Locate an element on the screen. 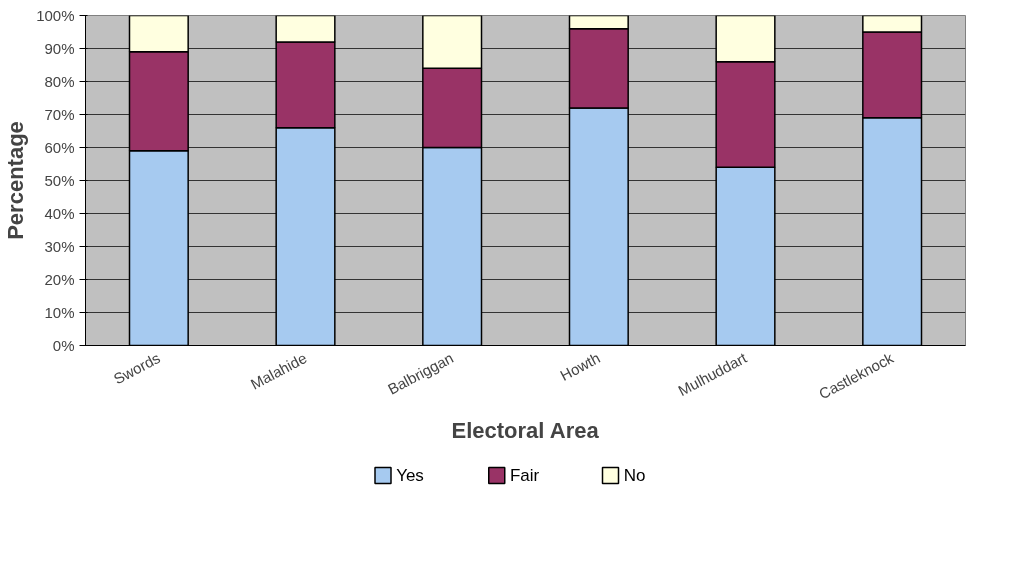  y-tick-label: 50% is located at coordinates (59, 180).